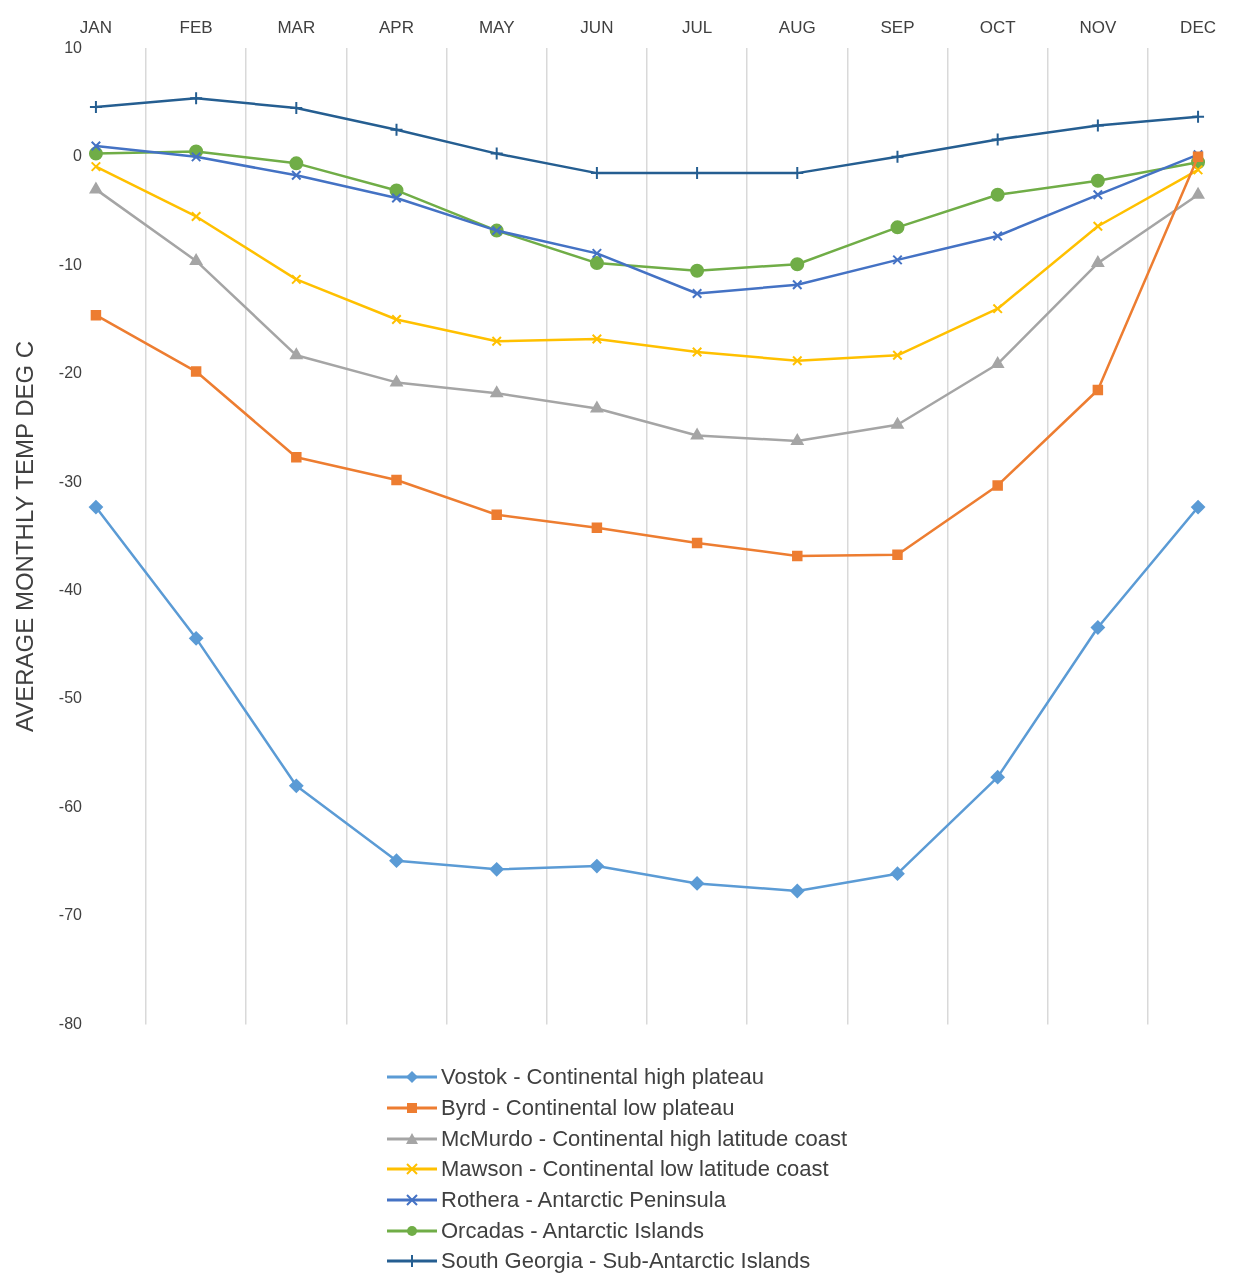 Image resolution: width=1234 pixels, height=1282 pixels. What do you see at coordinates (396, 27) in the screenshot?
I see `x-tick-label: APR` at bounding box center [396, 27].